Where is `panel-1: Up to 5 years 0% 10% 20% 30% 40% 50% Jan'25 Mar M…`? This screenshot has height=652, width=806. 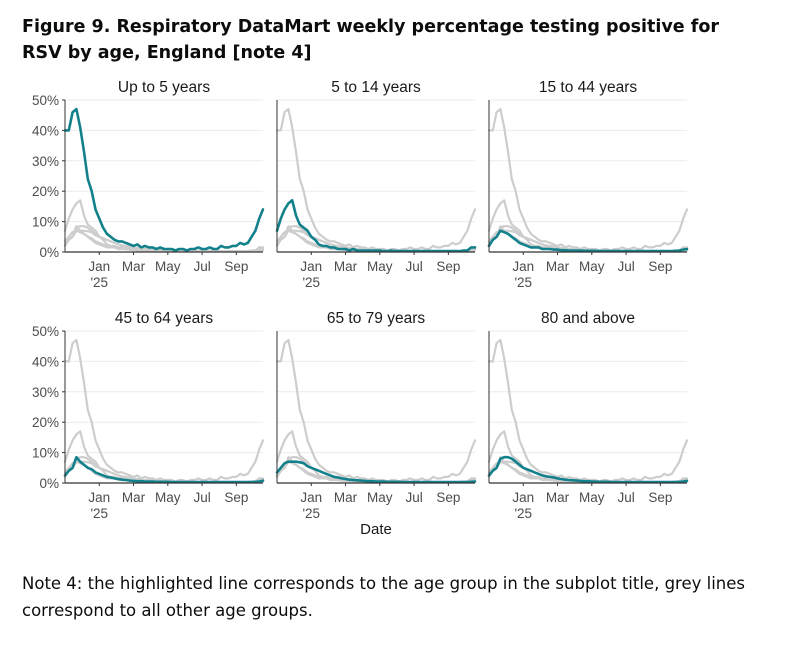 panel-1: Up to 5 years 0% 10% 20% 30% 40% 50% Jan'25 Mar M… is located at coordinates (148, 184).